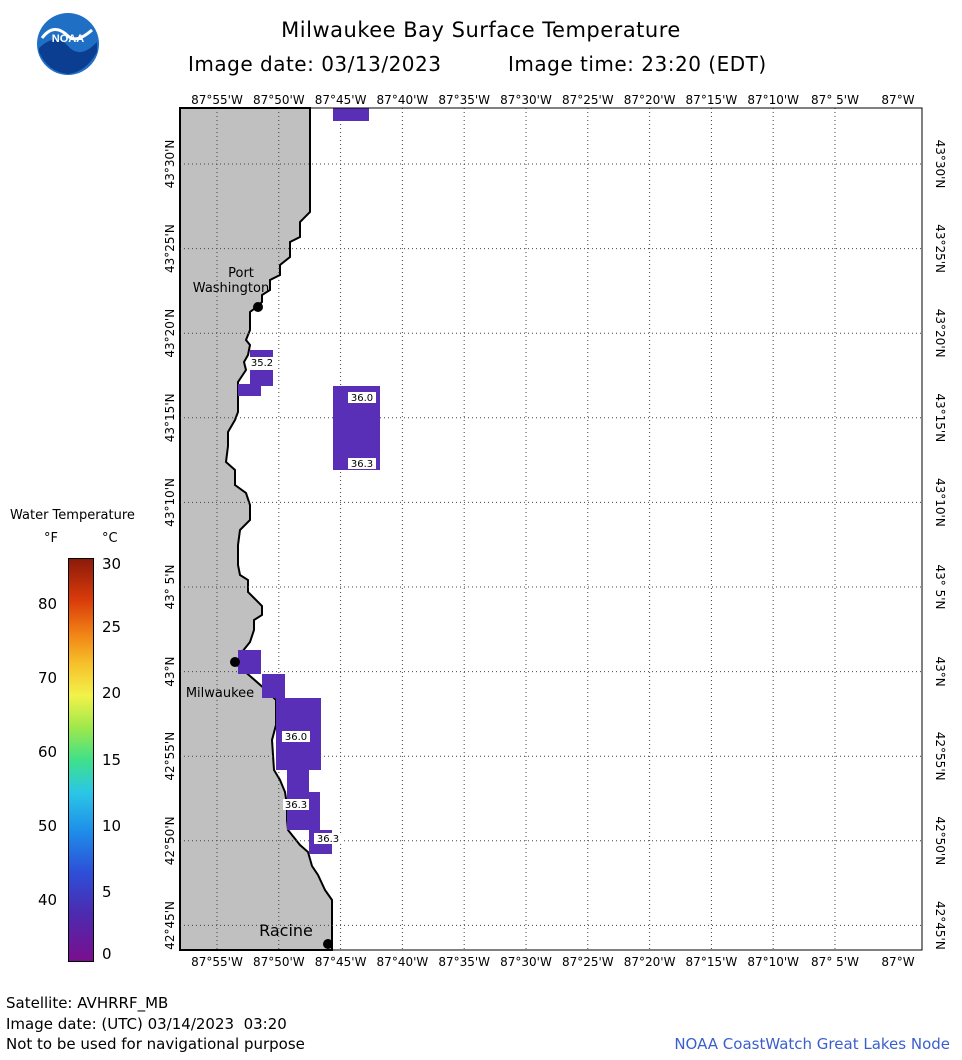 This screenshot has width=962, height=1060. Describe the element at coordinates (262, 363) in the screenshot. I see `temp-label: 35.2` at that location.